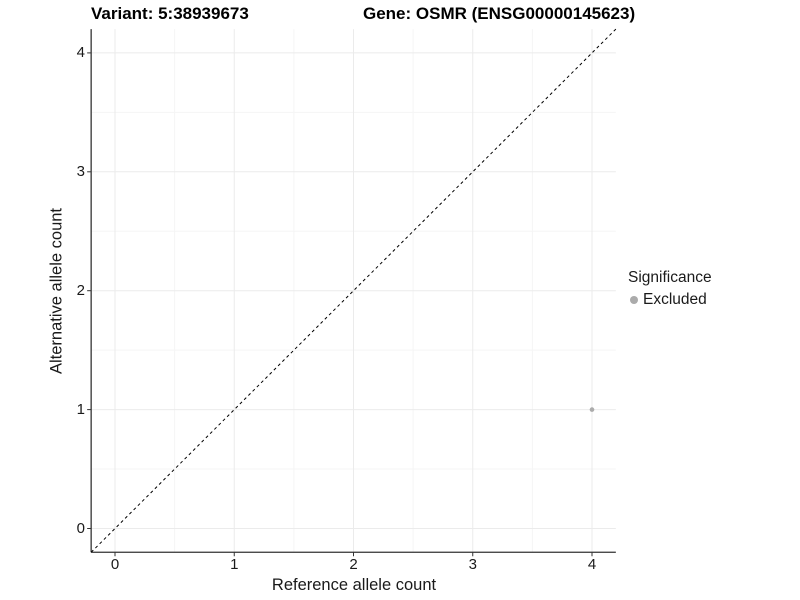  I want to click on legend-entry-excluded: Excluded, so click(670, 300).